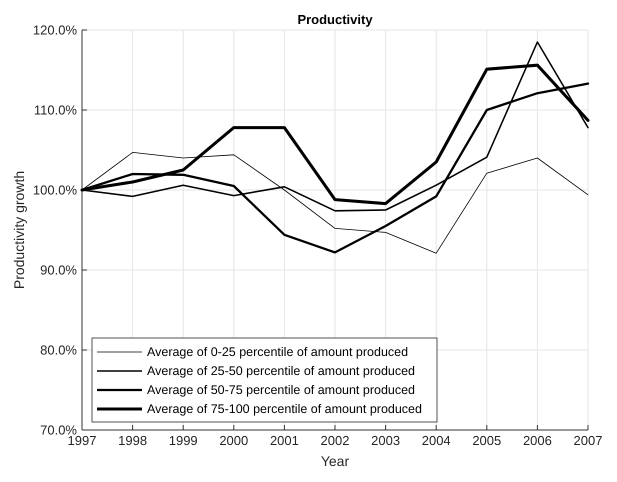 The width and height of the screenshot is (617, 482). What do you see at coordinates (133, 440) in the screenshot?
I see `x-tick-label: 1998` at bounding box center [133, 440].